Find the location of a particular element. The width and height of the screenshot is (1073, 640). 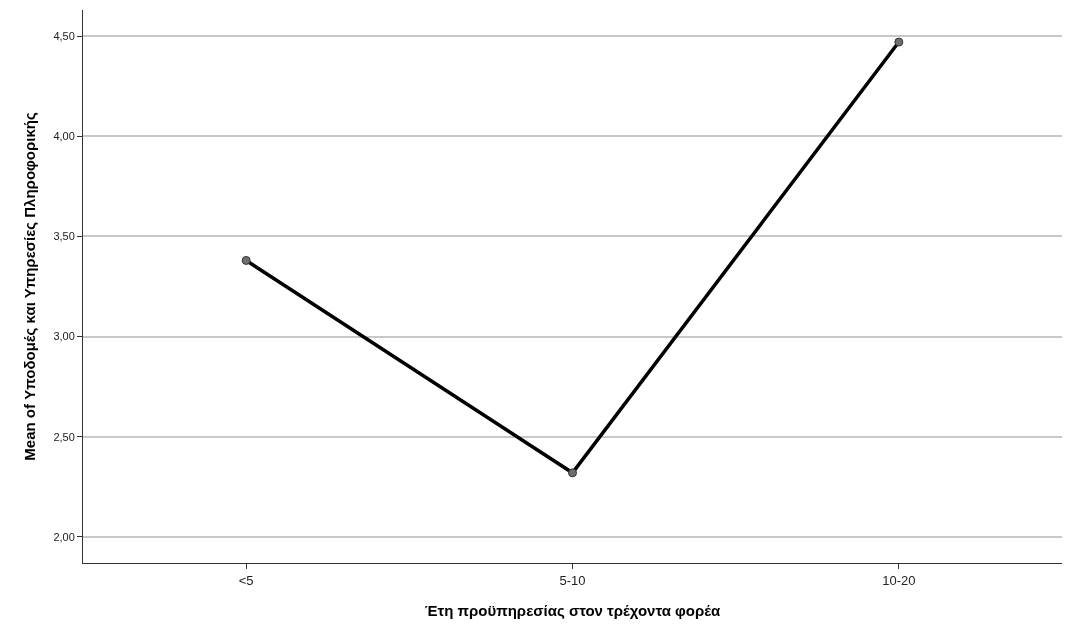

y-tick-label: 4,50 is located at coordinates (64, 35).